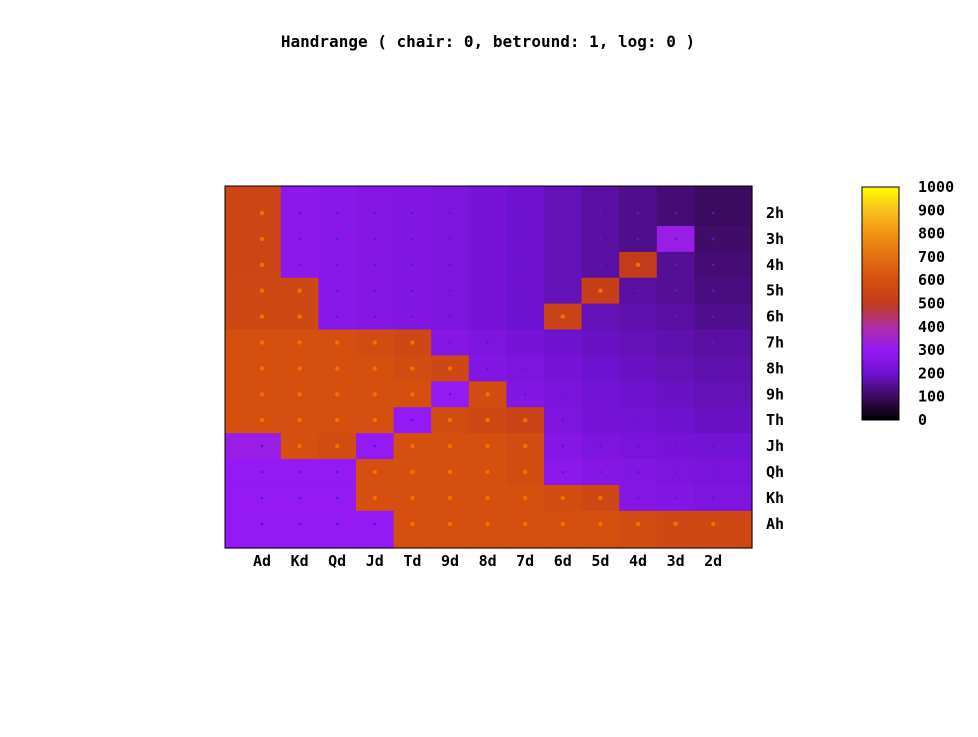 The height and width of the screenshot is (737, 978). I want to click on sample-point-Qd-4h, so click(337, 265).